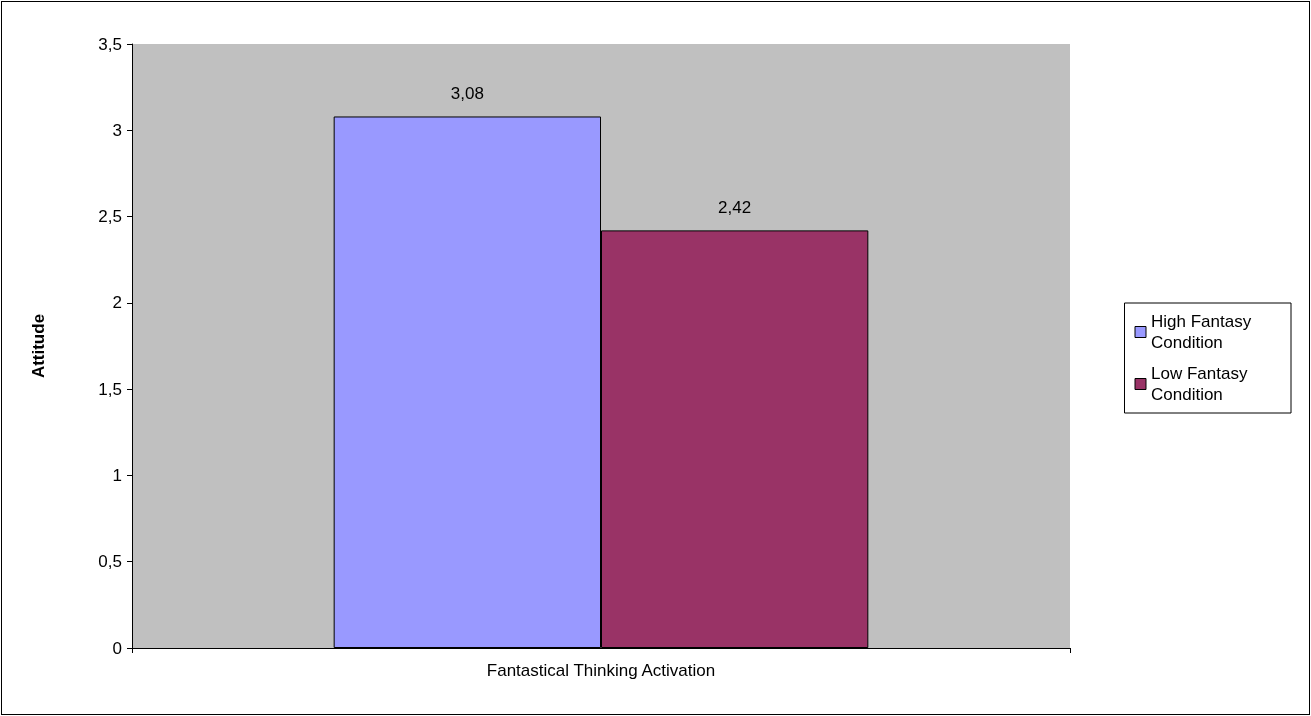 The image size is (1311, 716). What do you see at coordinates (1203, 332) in the screenshot?
I see `legend-label: High Fantasy Condition` at bounding box center [1203, 332].